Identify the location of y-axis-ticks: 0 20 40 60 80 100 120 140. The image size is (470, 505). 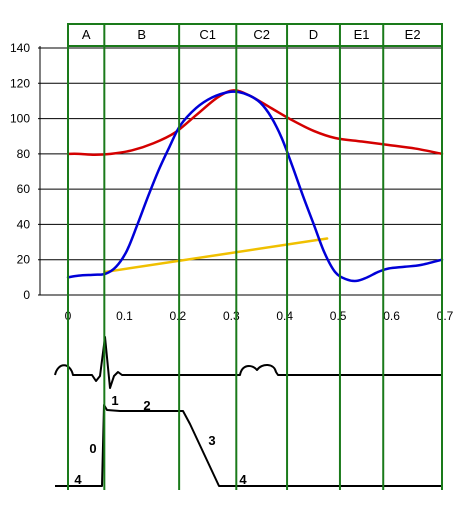
(20, 171).